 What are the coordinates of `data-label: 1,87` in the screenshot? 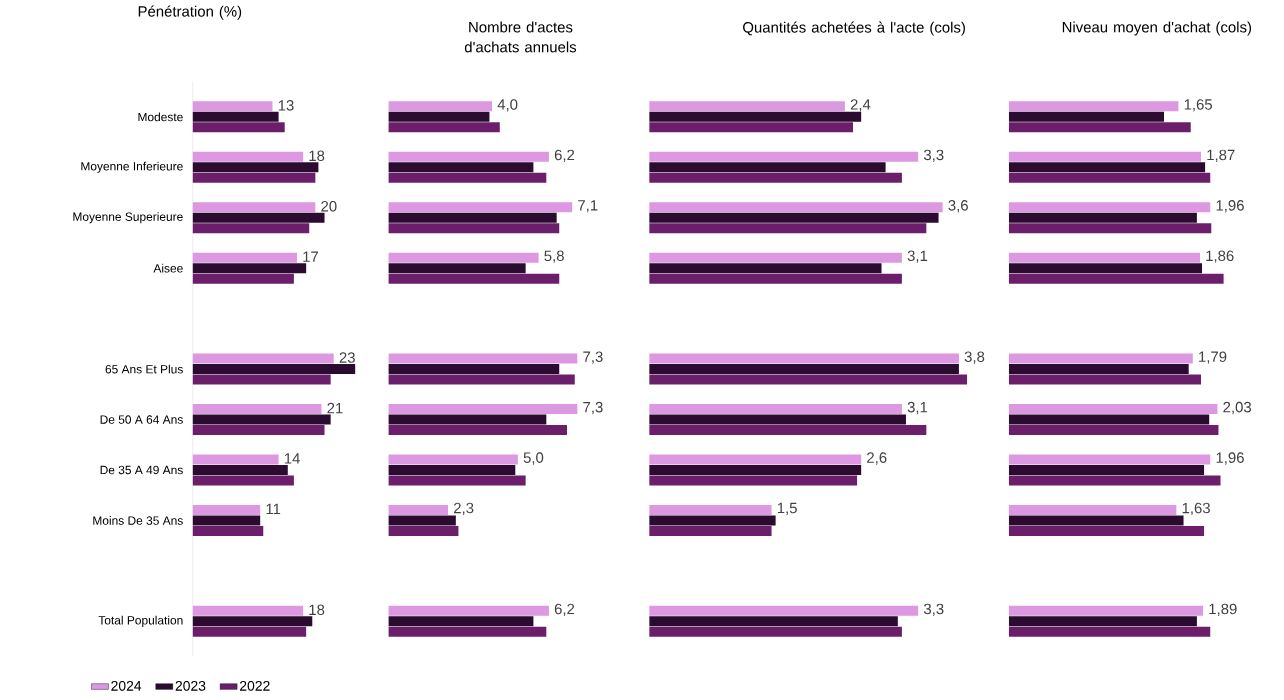 It's located at (1221, 155).